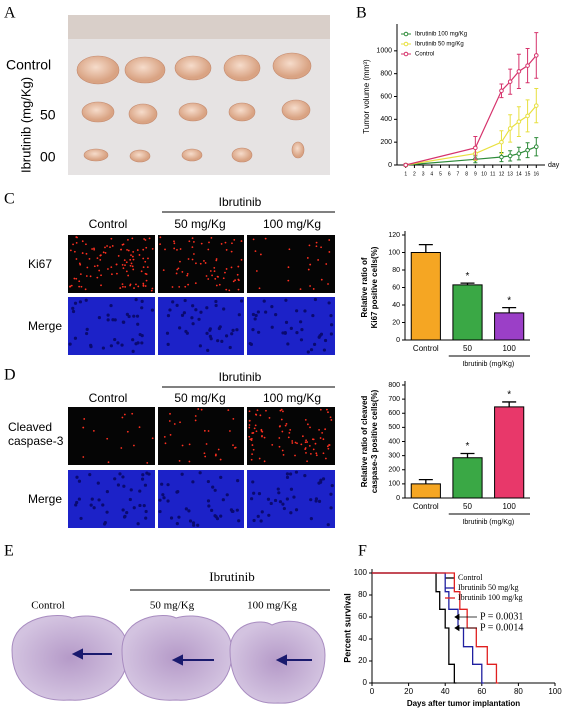 The height and width of the screenshot is (713, 567). Describe the element at coordinates (518, 691) in the screenshot. I see `x-tick-label: 80` at that location.